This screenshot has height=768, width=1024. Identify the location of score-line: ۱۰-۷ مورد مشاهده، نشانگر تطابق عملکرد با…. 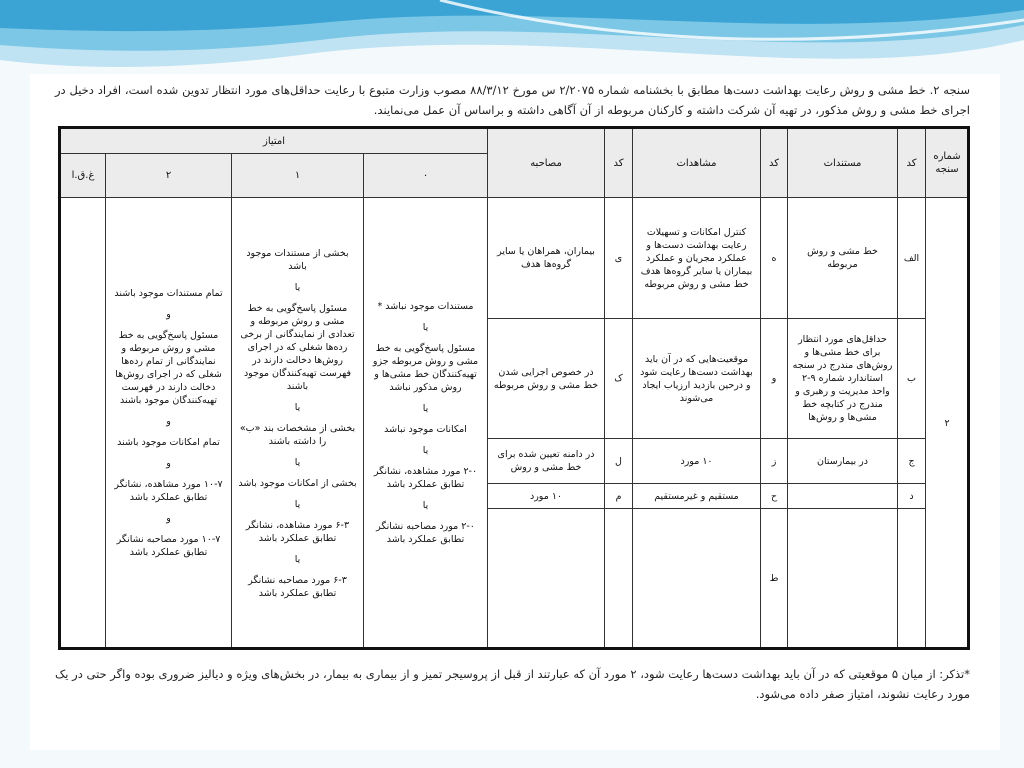
(168, 491).